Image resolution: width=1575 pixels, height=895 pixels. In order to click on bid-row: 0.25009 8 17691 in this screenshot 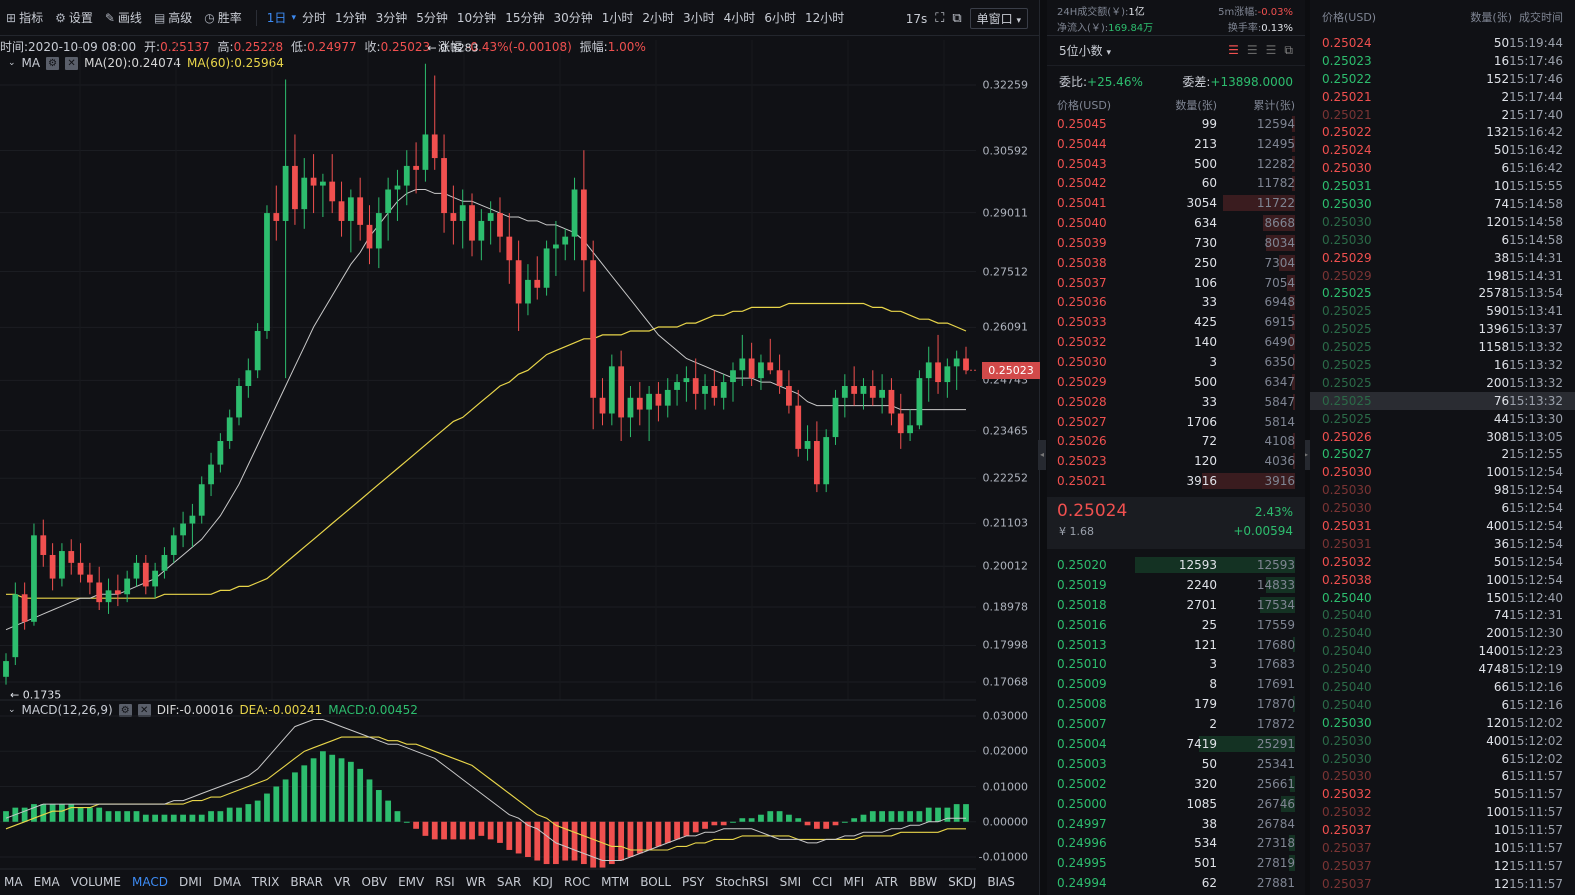, I will do `click(1176, 684)`.